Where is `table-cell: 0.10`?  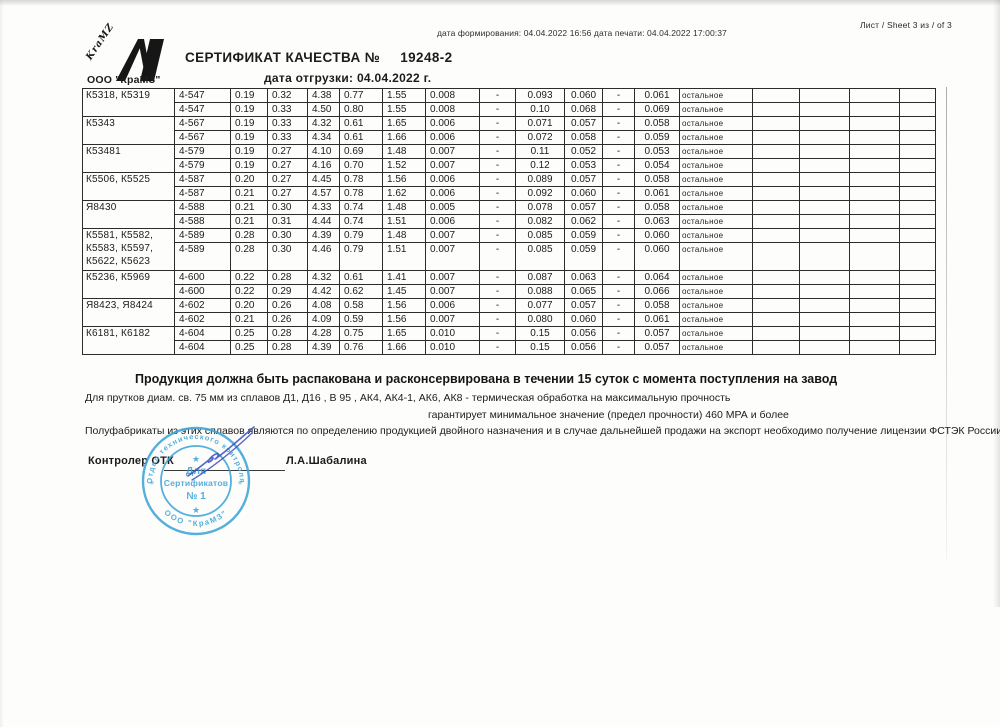
table-cell: 0.10 is located at coordinates (540, 109).